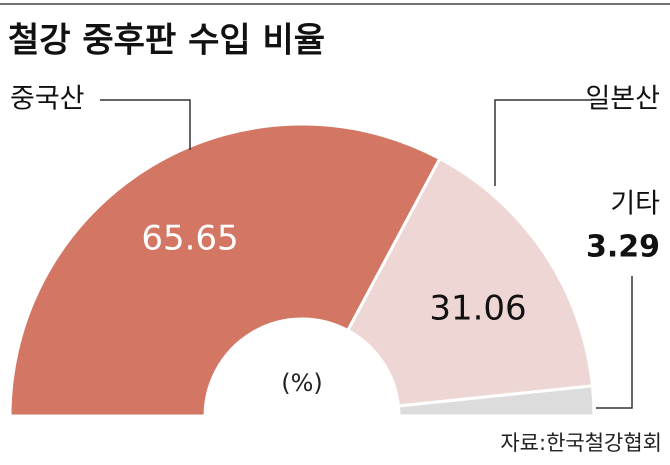 This screenshot has width=670, height=465. I want to click on unit-label: (%), so click(302, 383).